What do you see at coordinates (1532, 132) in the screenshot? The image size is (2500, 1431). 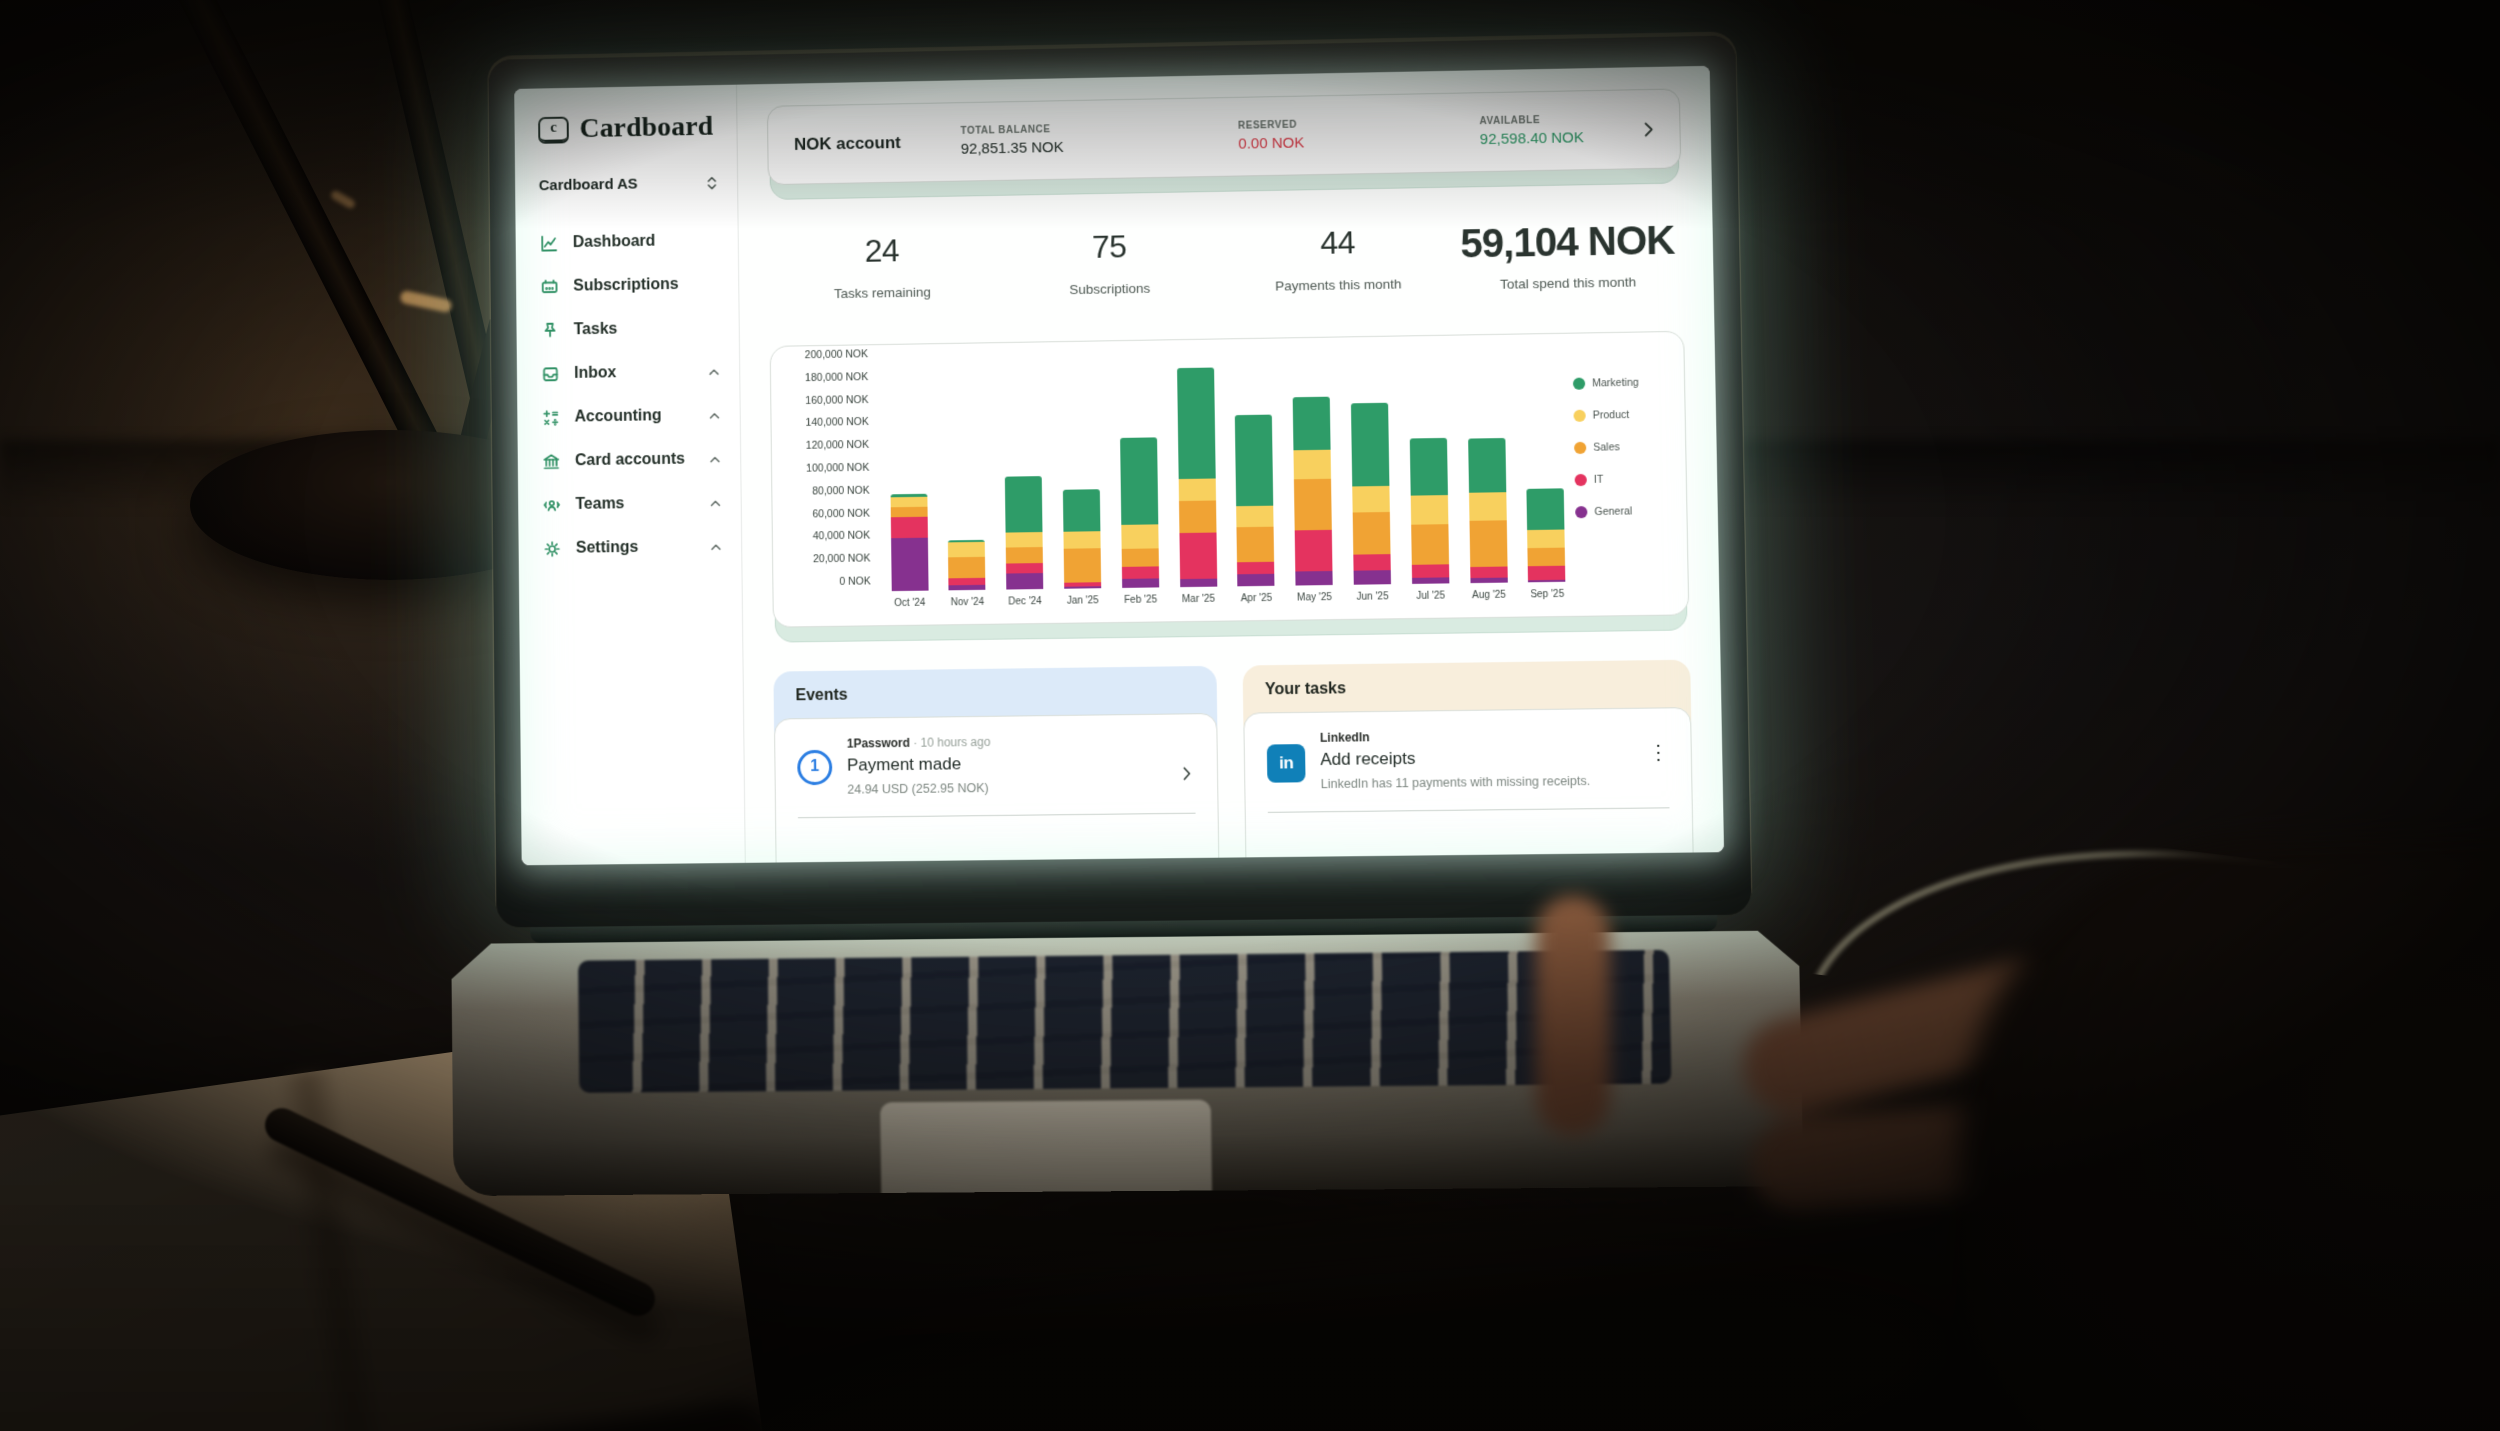 I see `metric-available: AVAILABLE 92,598.40 NOK` at bounding box center [1532, 132].